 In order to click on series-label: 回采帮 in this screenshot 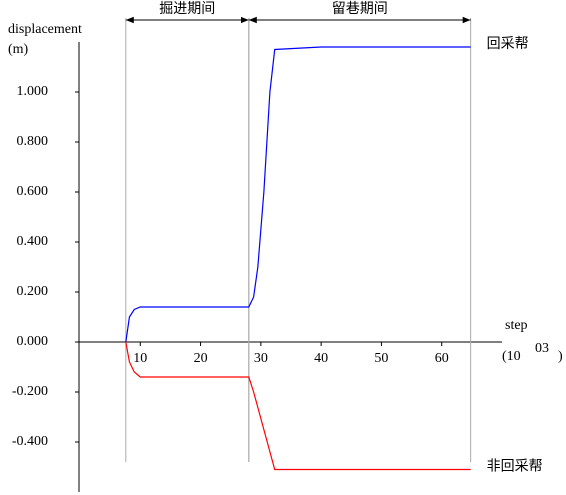, I will do `click(508, 44)`.